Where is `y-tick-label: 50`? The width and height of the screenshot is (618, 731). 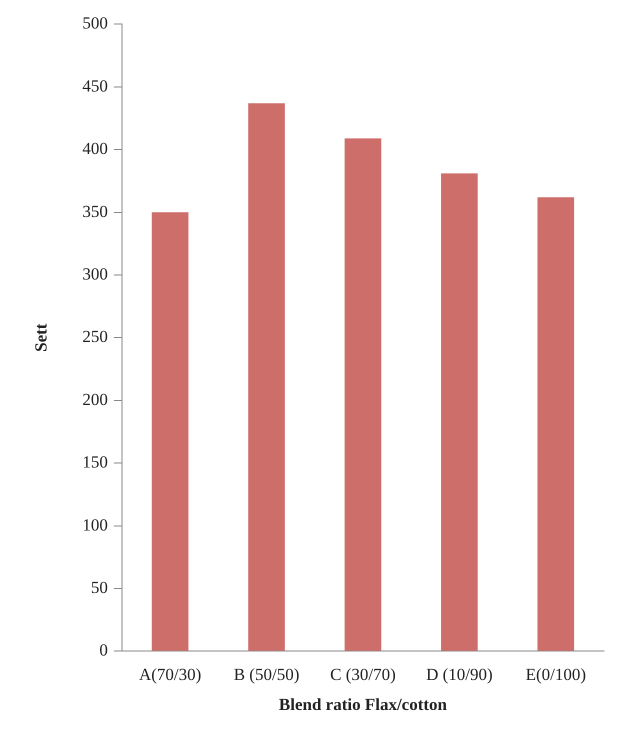
y-tick-label: 50 is located at coordinates (99, 587).